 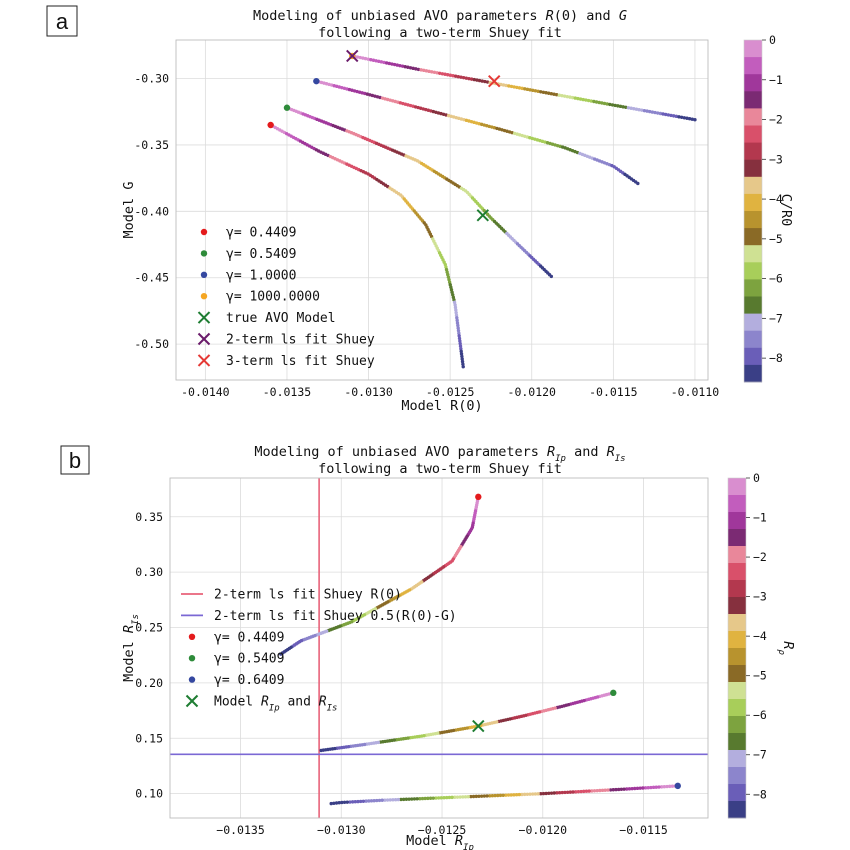 I want to click on legend-label: 2-term ls fit Shuey R(0), so click(x=308, y=595).